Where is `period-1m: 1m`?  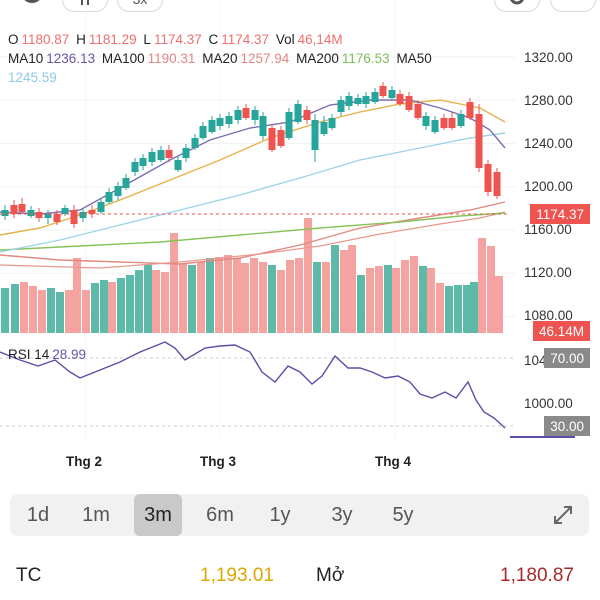 period-1m: 1m is located at coordinates (96, 514).